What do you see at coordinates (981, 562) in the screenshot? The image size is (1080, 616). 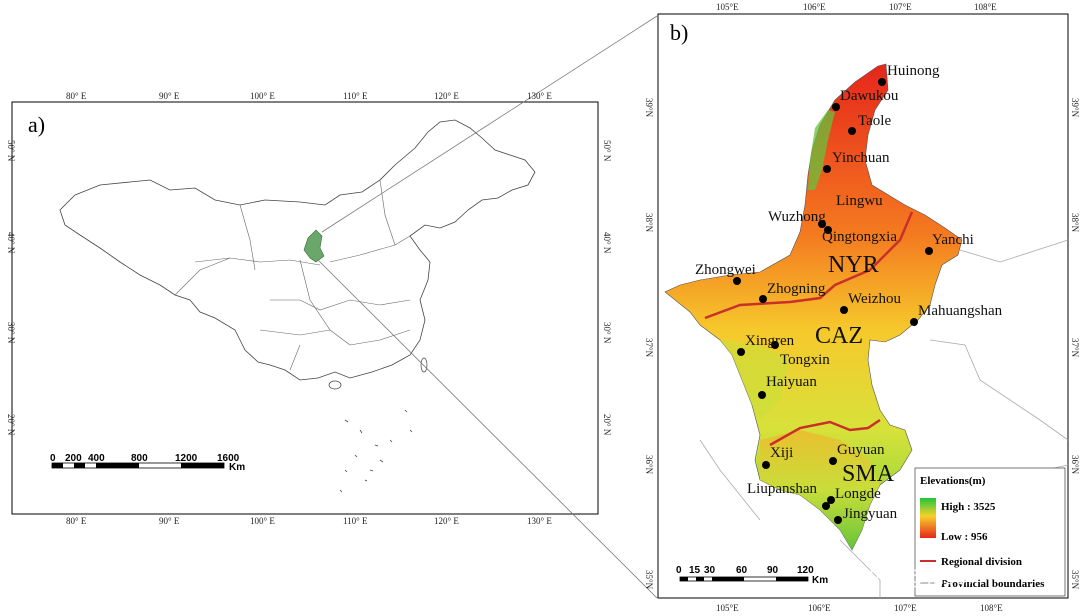 I see `legend-division: Regional division` at bounding box center [981, 562].